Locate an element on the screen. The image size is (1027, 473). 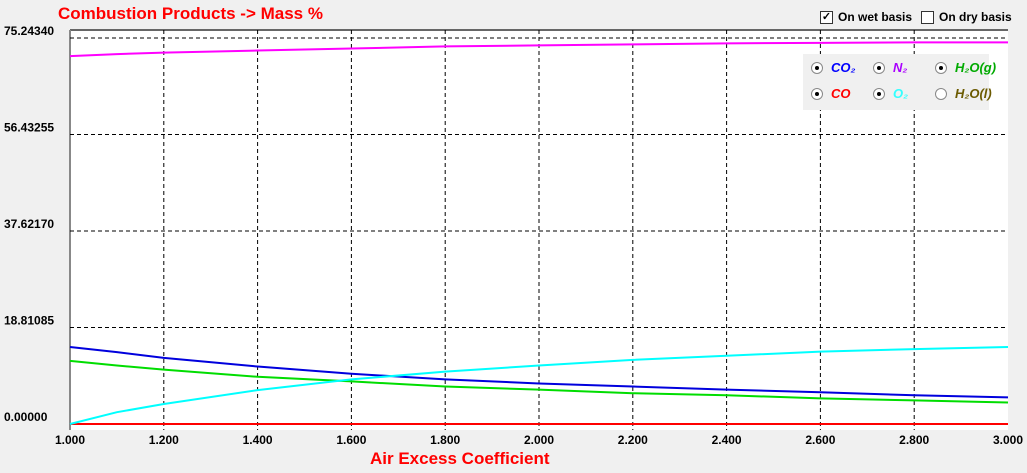
x-tick-label: 1.200 is located at coordinates (164, 440).